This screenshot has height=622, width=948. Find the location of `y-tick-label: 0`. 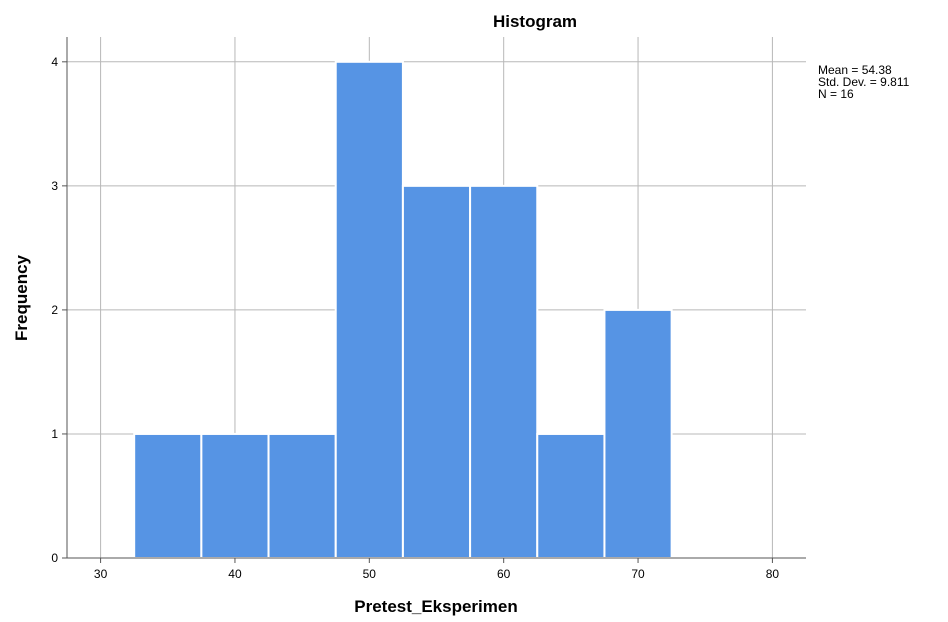

y-tick-label: 0 is located at coordinates (54, 558).